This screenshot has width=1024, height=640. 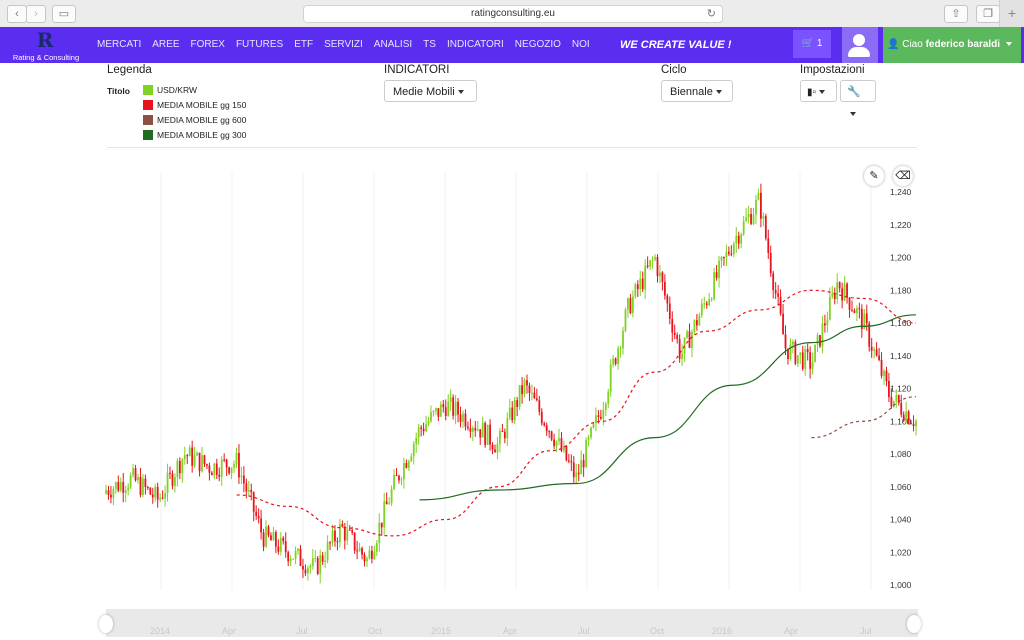 What do you see at coordinates (537, 44) in the screenshot?
I see `menu-item-negozio: NEGOZIO` at bounding box center [537, 44].